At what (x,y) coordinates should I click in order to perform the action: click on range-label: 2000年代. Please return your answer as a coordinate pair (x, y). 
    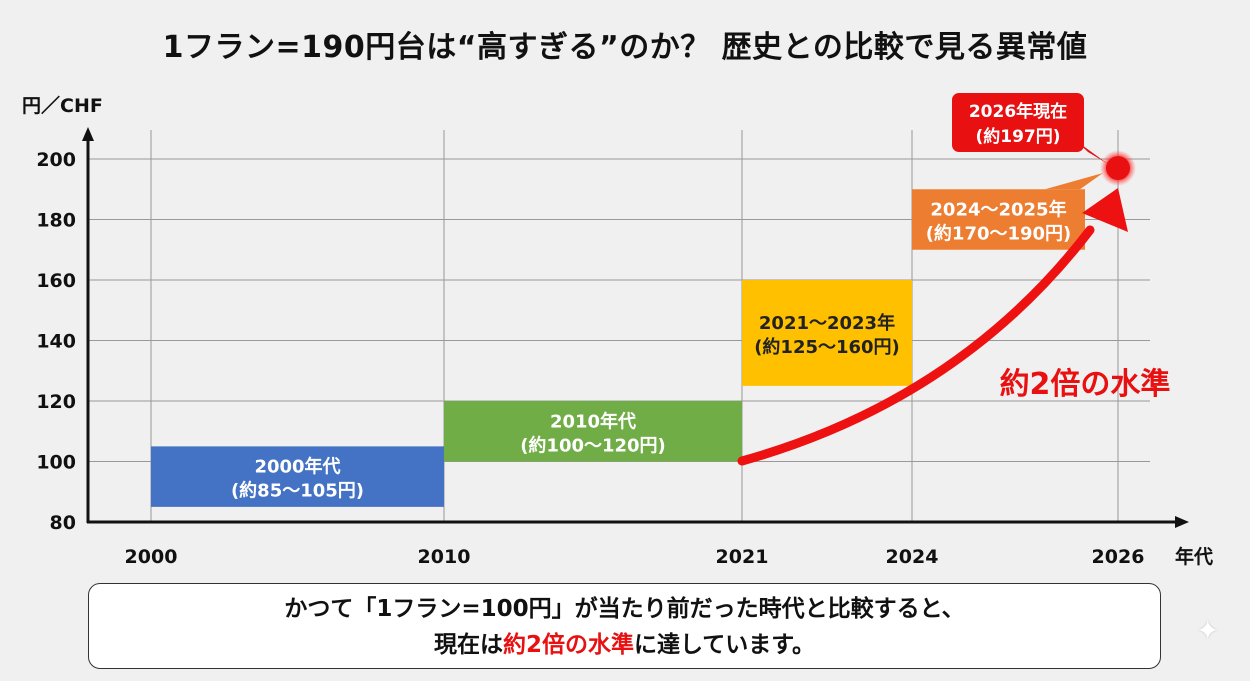
    Looking at the image, I should click on (297, 467).